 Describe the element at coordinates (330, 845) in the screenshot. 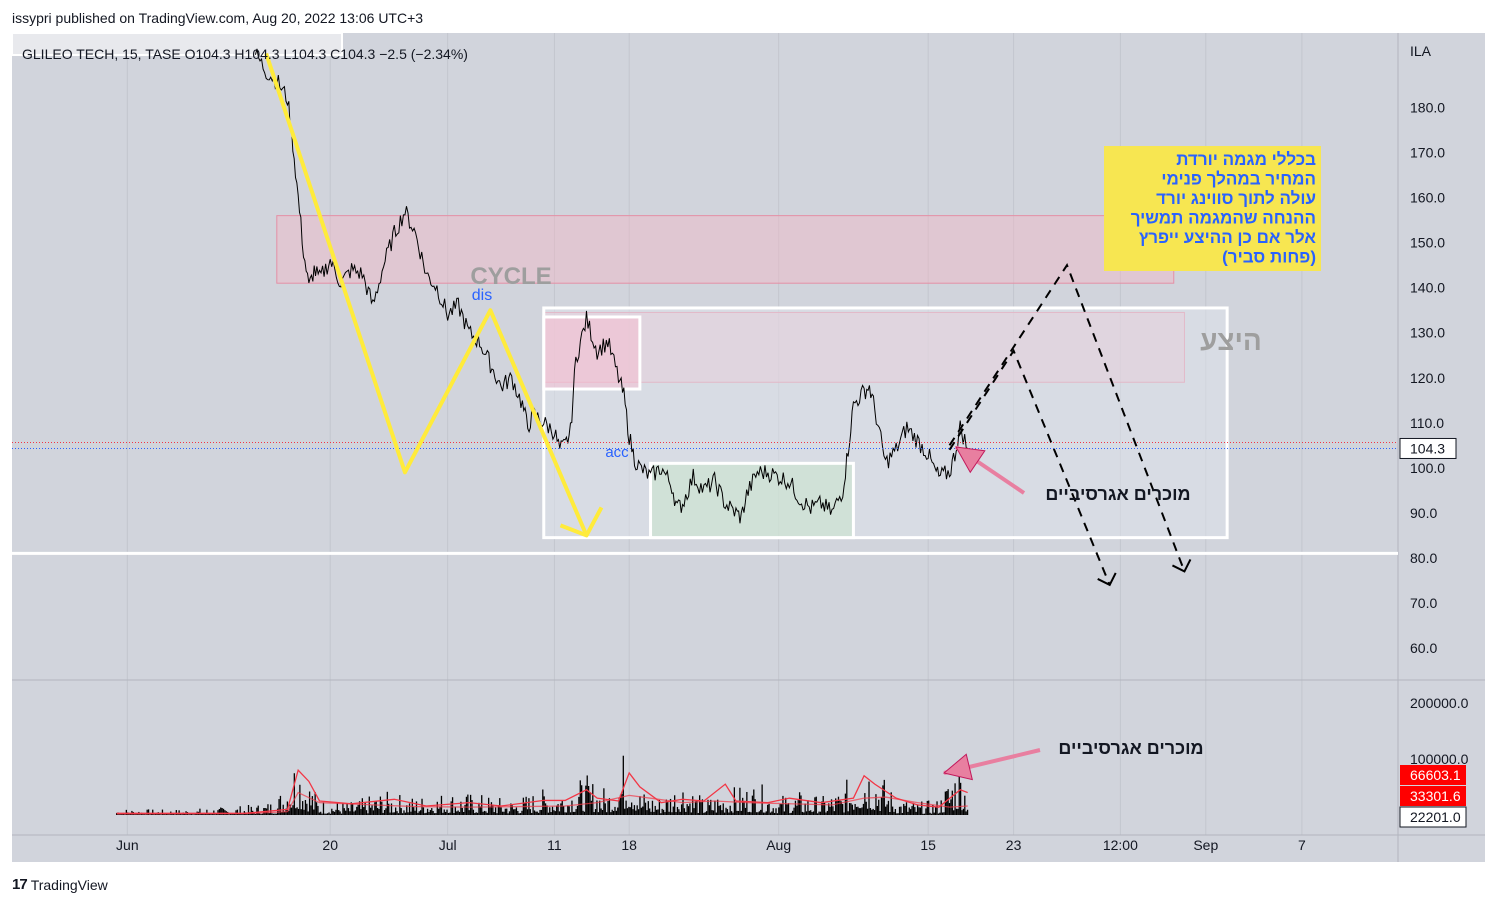

I see `x-tick-label: 20` at that location.